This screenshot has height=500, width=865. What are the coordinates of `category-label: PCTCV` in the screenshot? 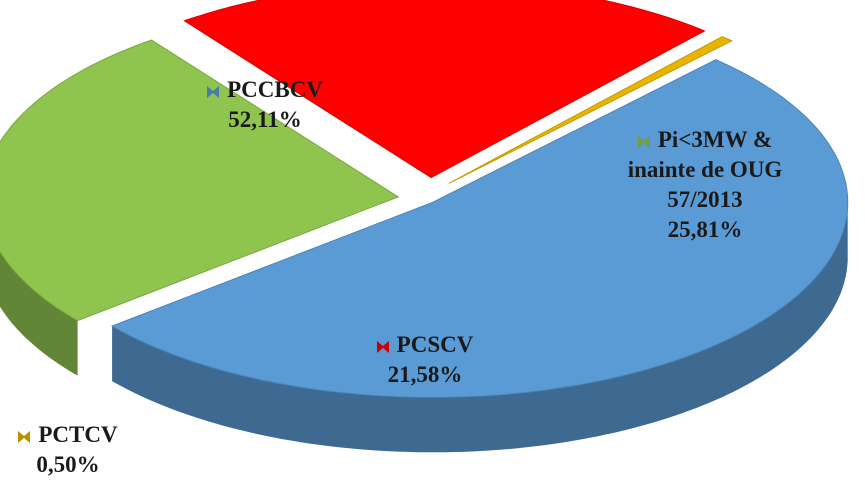 It's located at (78, 434).